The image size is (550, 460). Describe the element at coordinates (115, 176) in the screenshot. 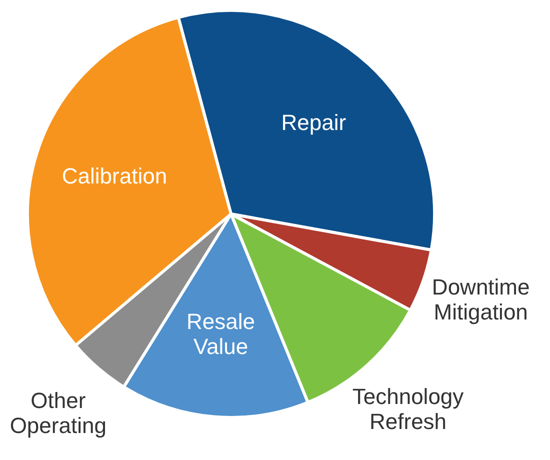

I see `slice-label: Calibration` at that location.